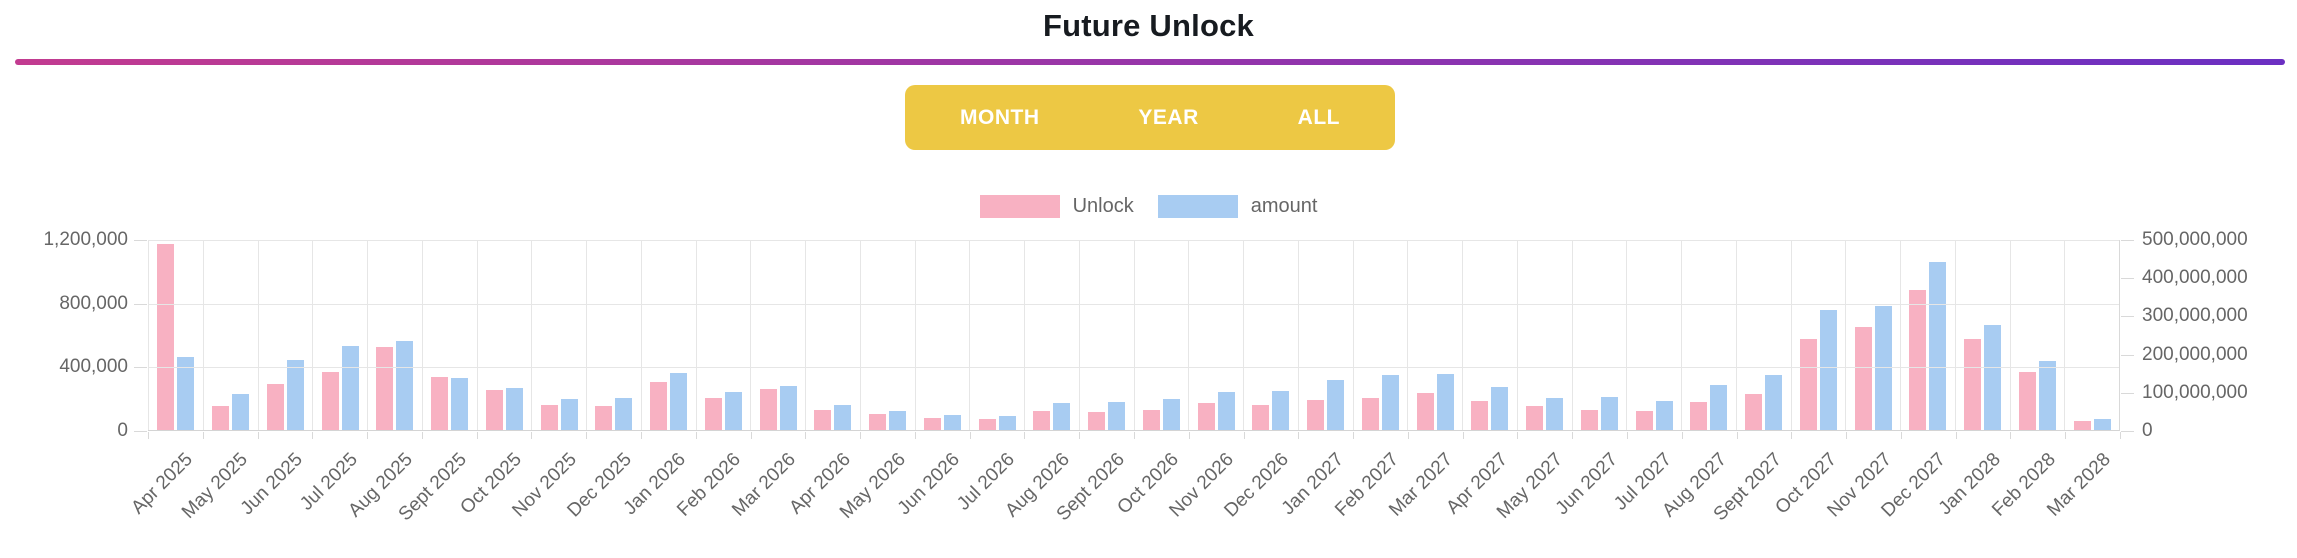 The width and height of the screenshot is (2297, 558). Describe the element at coordinates (1284, 206) in the screenshot. I see `legend-label: amount` at that location.